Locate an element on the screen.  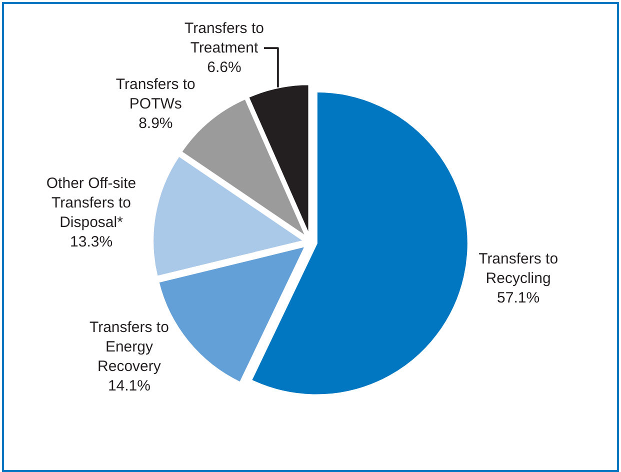
data-label: 57.1% is located at coordinates (518, 297).